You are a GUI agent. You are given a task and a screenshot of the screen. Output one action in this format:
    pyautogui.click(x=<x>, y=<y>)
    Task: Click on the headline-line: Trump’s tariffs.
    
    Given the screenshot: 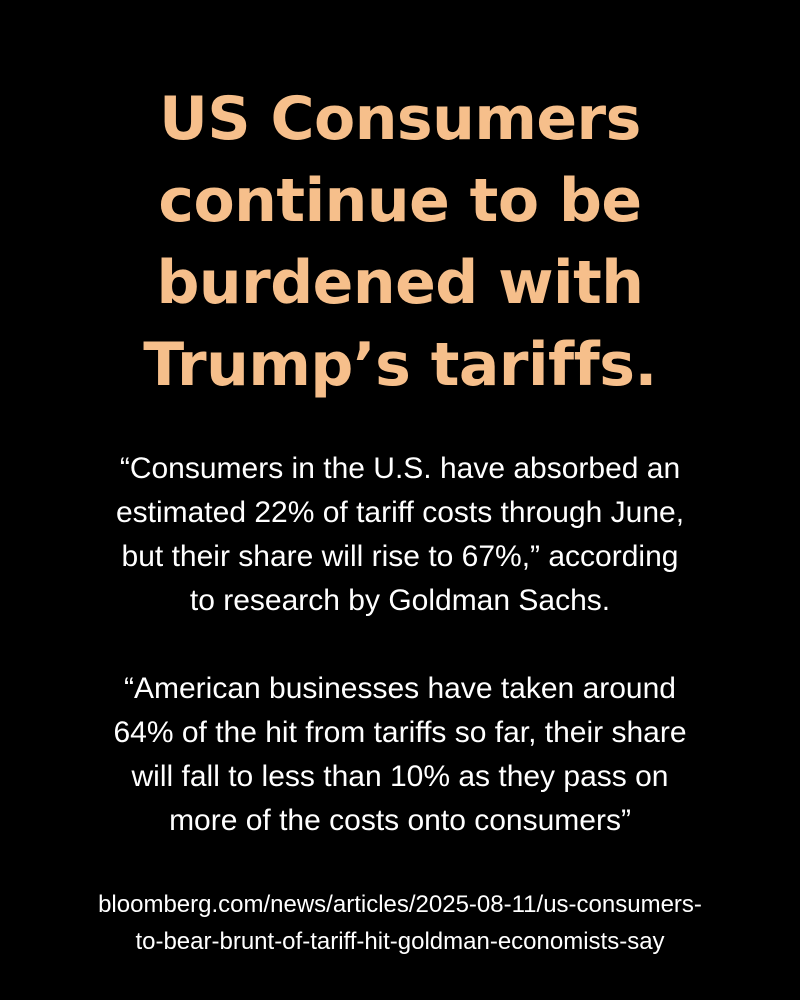 What is the action you would take?
    pyautogui.click(x=400, y=365)
    